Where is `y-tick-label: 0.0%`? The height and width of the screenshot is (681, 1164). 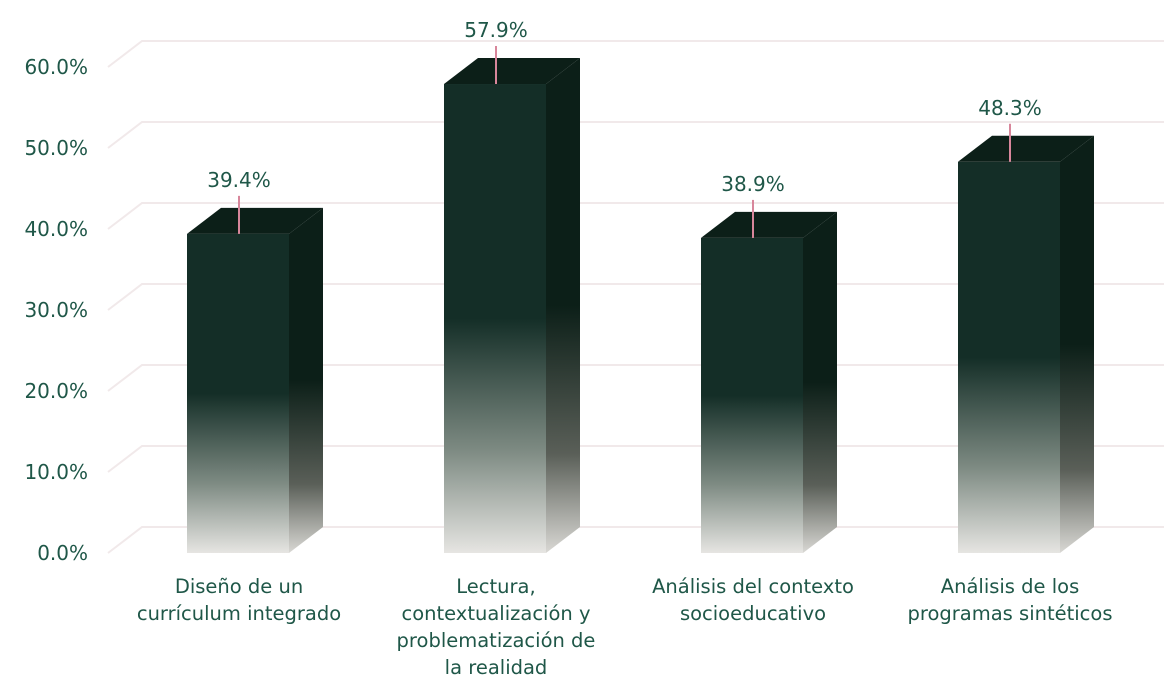
y-tick-label: 0.0% is located at coordinates (62, 553).